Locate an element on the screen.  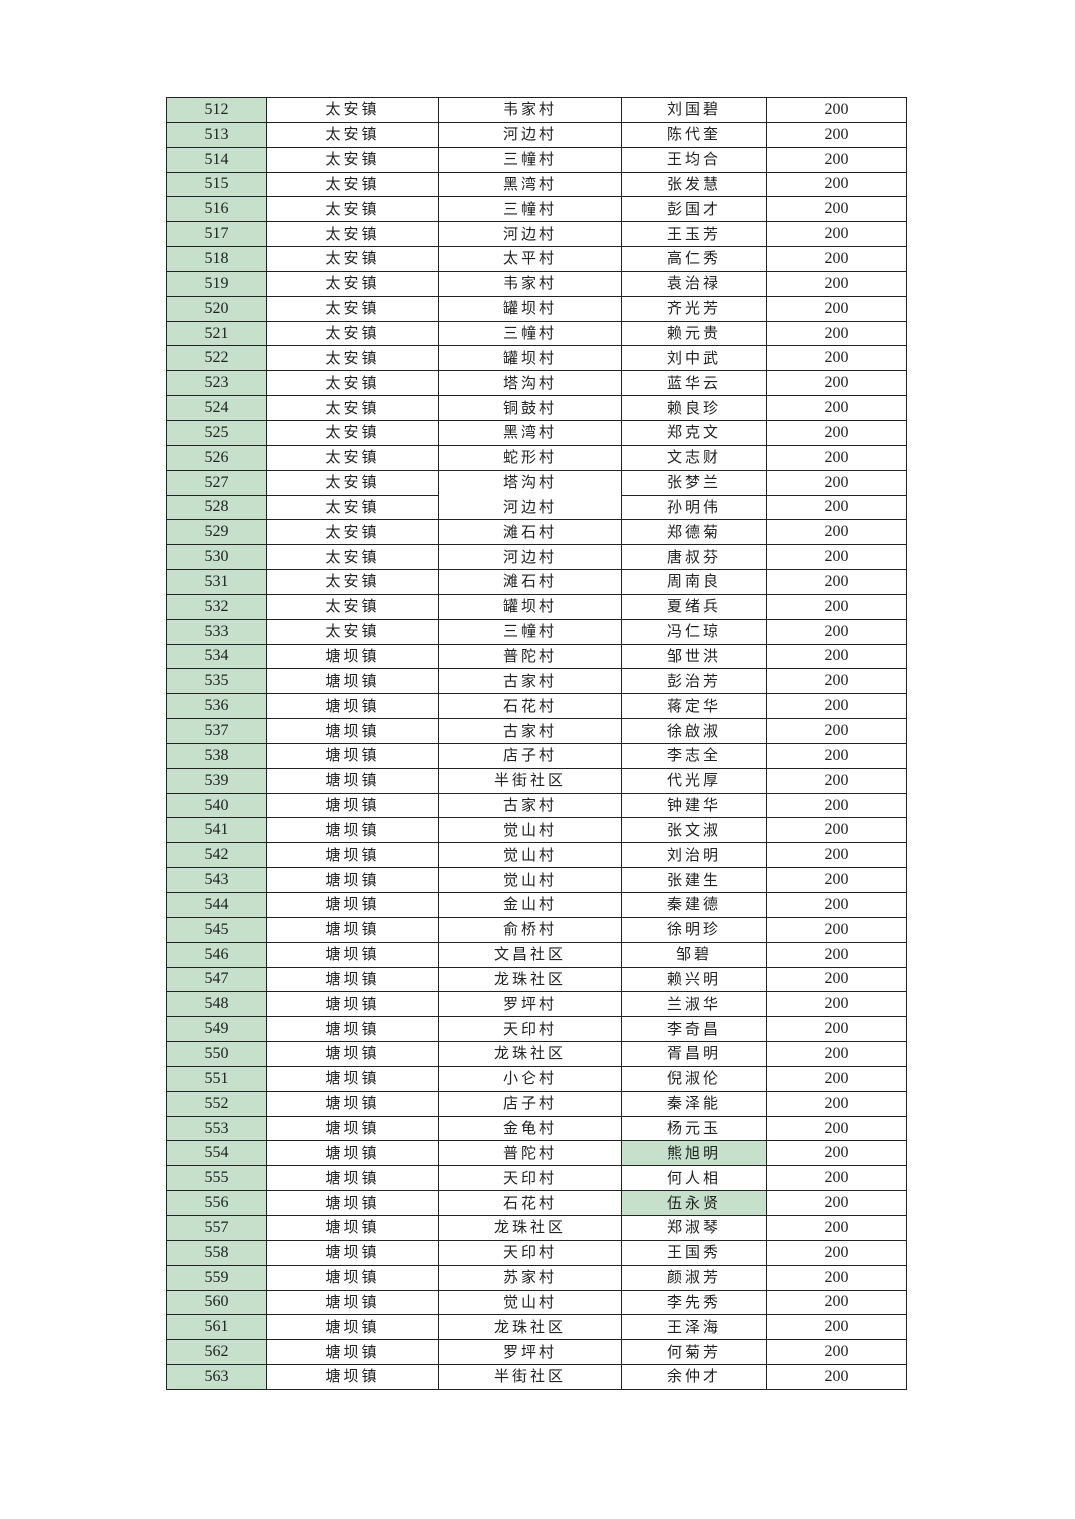
name-cell: 何人相 is located at coordinates (694, 1178).